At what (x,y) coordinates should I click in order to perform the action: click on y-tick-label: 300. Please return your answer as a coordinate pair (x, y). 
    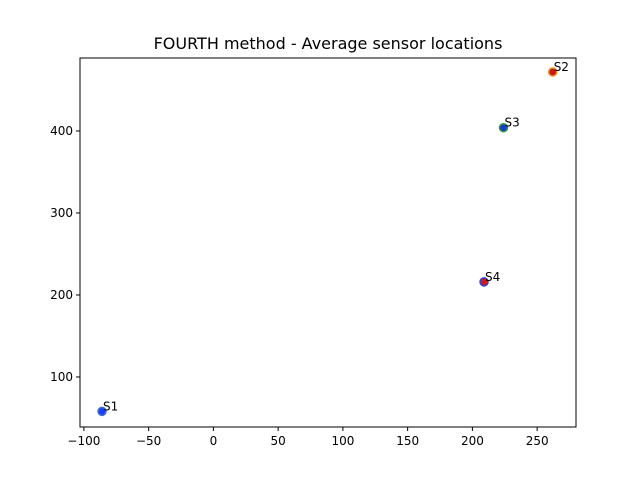
    Looking at the image, I should click on (61, 213).